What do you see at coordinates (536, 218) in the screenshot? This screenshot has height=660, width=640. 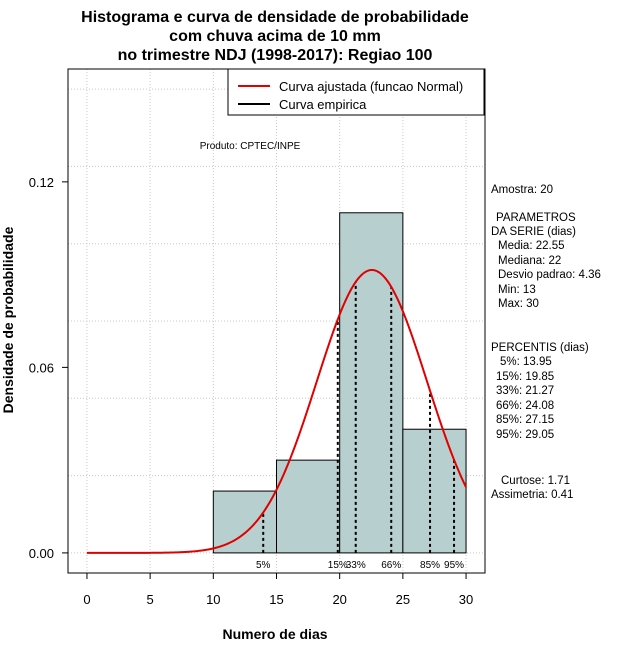 I see `params-header-1: PARAMETROS` at bounding box center [536, 218].